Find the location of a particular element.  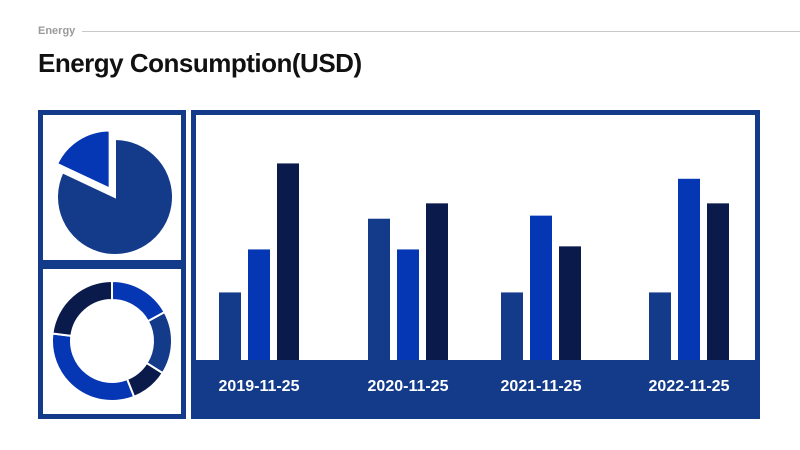

x-tick-label: 2022-11-25 is located at coordinates (689, 386).